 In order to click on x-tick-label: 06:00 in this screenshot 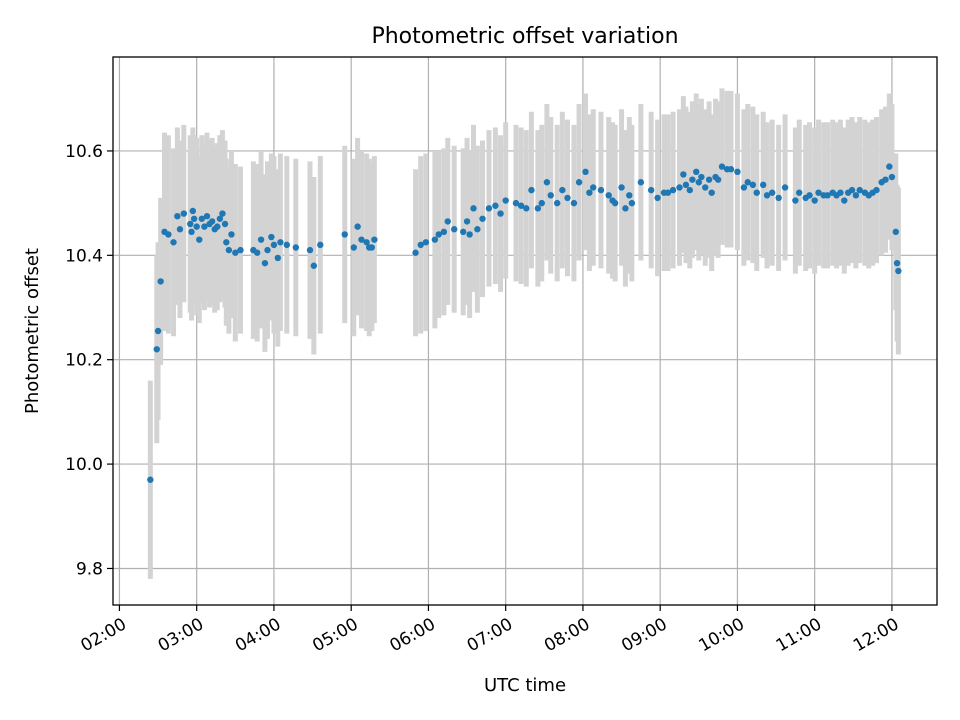, I will do `click(413, 635)`.